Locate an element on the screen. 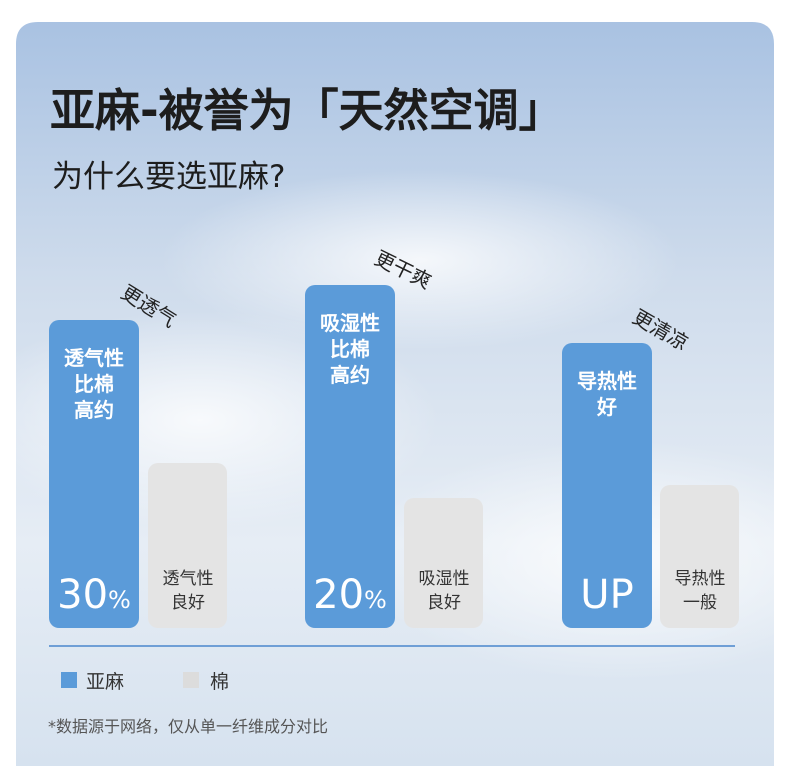 This screenshot has height=766, width=790. linen-text: 透气性 is located at coordinates (94, 358).